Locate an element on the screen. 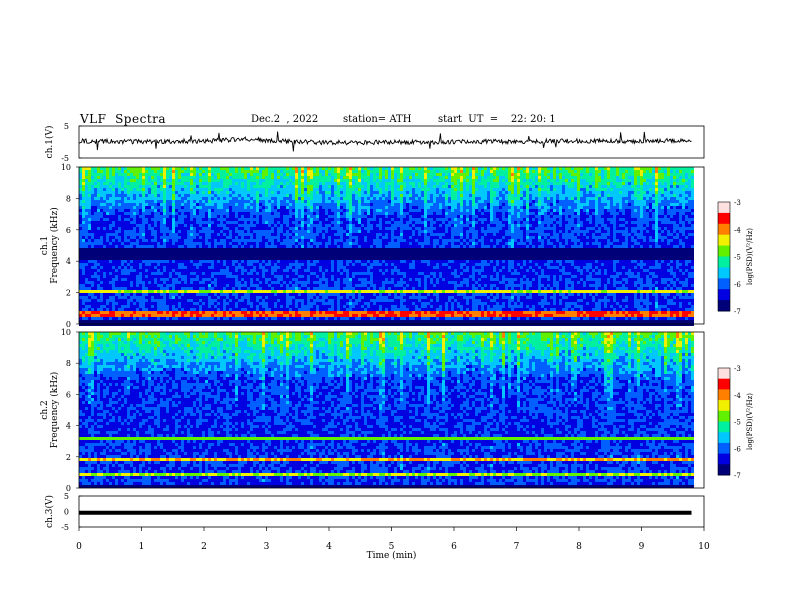  waveform-trace is located at coordinates (385, 142).